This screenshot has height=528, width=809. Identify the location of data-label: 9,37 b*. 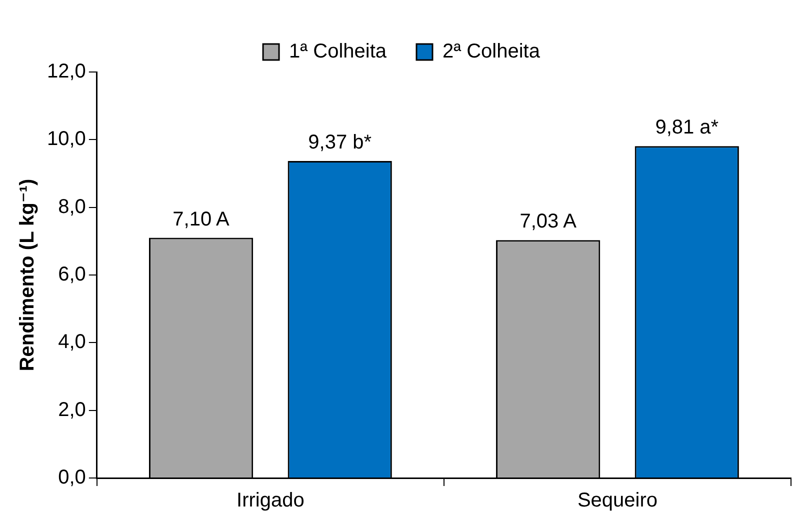
(340, 142).